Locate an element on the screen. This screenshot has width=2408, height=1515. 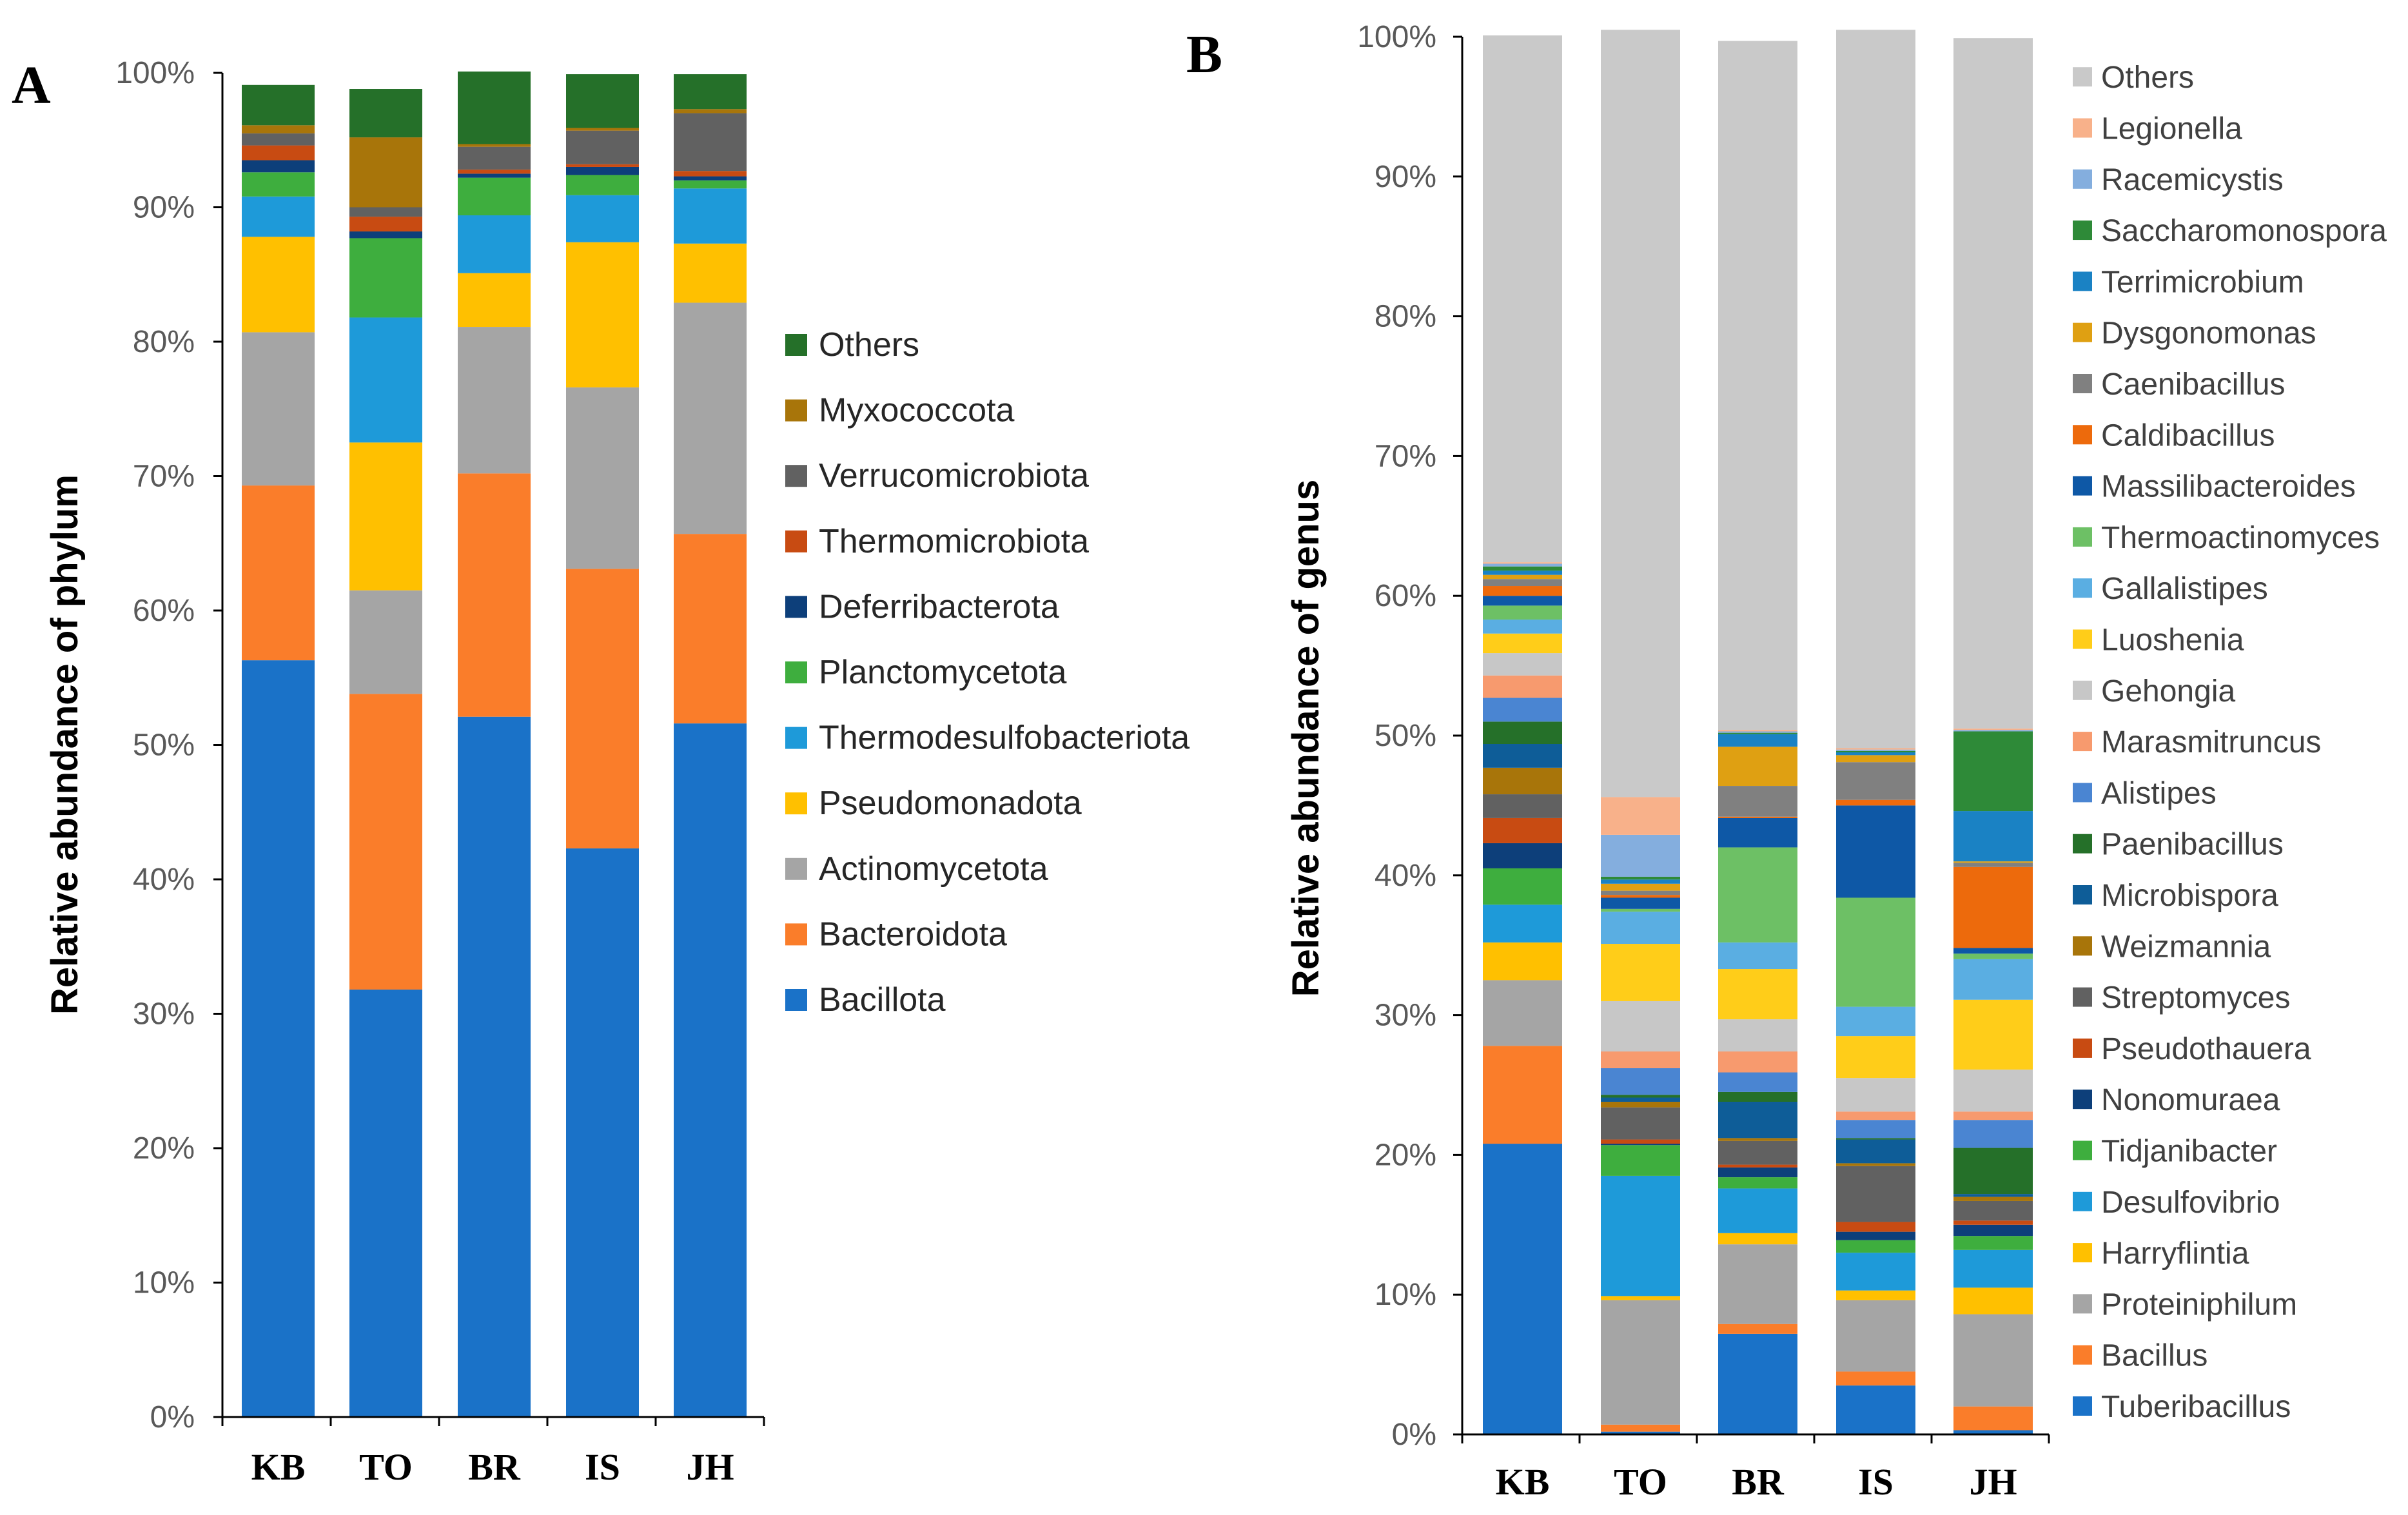
y-tick-label: 70% is located at coordinates (1405, 456).